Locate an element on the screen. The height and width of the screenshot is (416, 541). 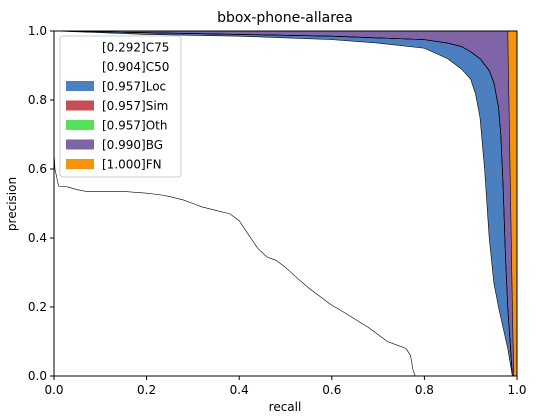
y-tick-label: 1.0 is located at coordinates (37, 31).